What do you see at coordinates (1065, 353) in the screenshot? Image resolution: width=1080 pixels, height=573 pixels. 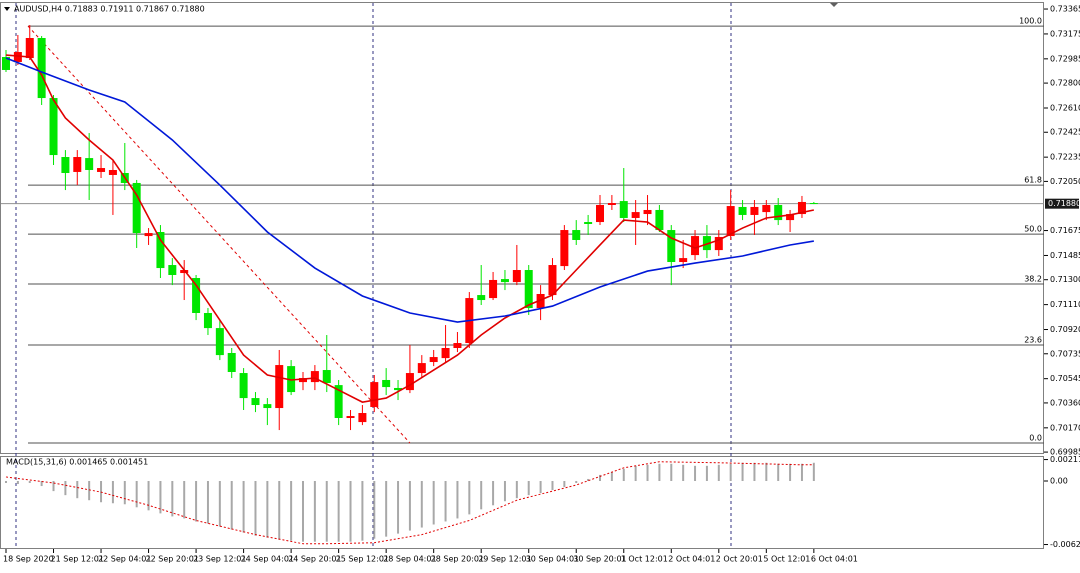 I see `y-tick-label: 0.70735` at bounding box center [1065, 353].